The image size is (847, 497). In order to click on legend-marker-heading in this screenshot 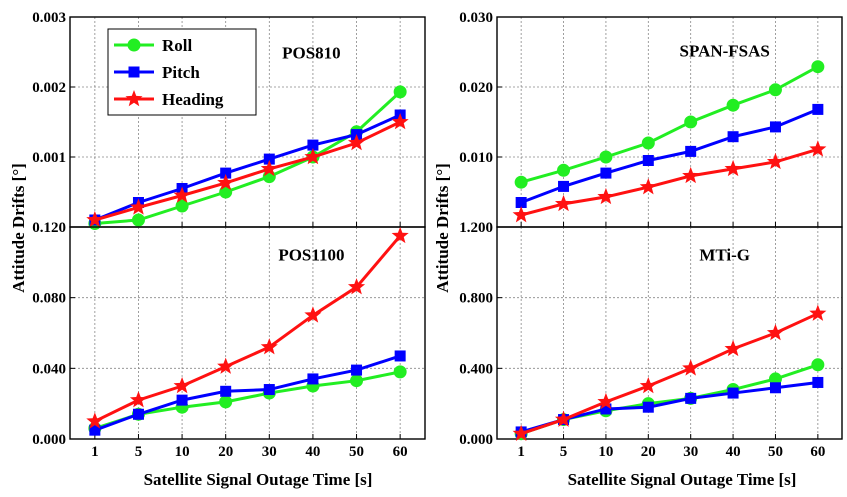, I will do `click(134, 98)`.